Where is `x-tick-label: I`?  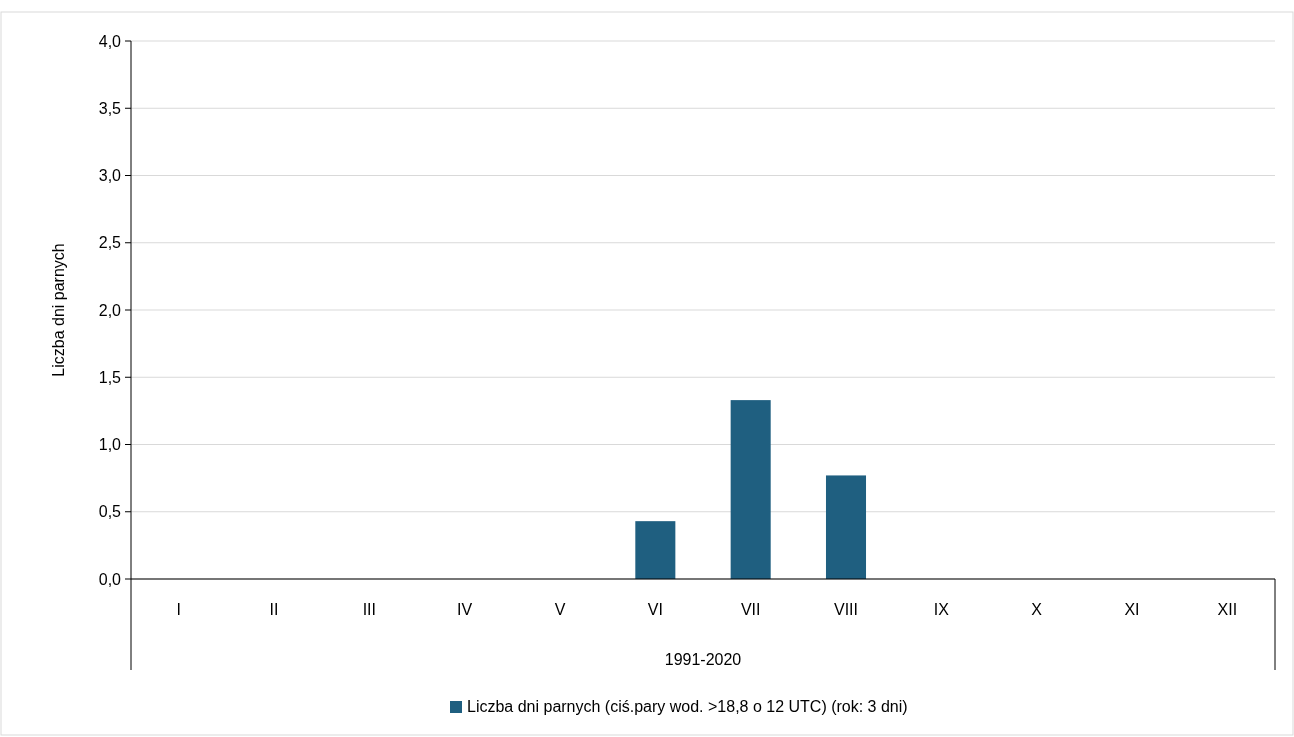 x-tick-label: I is located at coordinates (178, 609).